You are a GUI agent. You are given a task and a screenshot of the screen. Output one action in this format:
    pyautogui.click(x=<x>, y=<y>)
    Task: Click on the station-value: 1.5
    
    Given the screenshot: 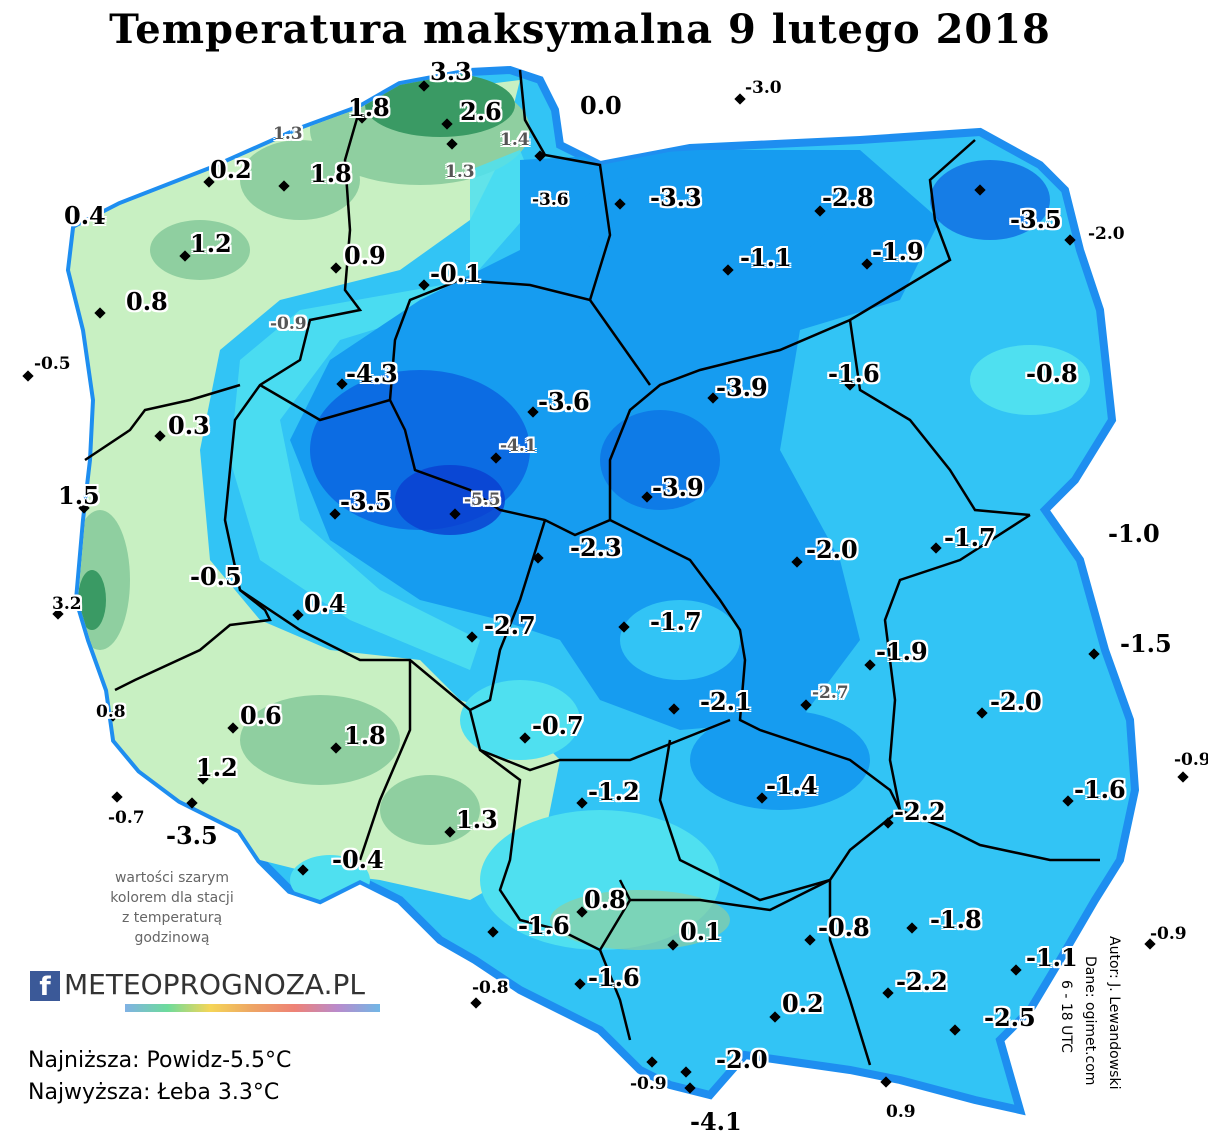 What is the action you would take?
    pyautogui.click(x=79, y=495)
    